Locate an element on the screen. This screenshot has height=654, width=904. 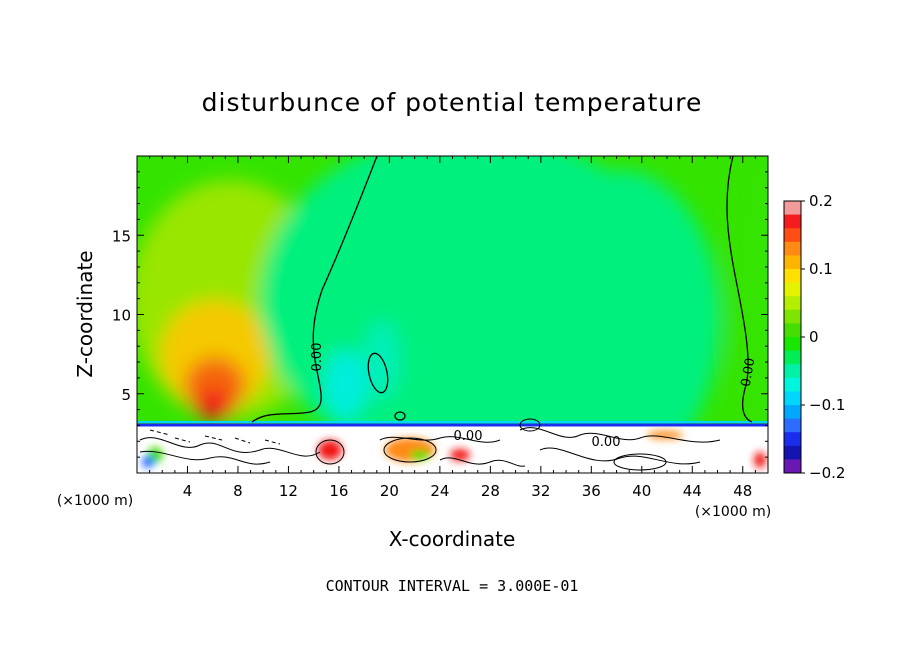
colorbar-tick-label: 0 is located at coordinates (814, 337).